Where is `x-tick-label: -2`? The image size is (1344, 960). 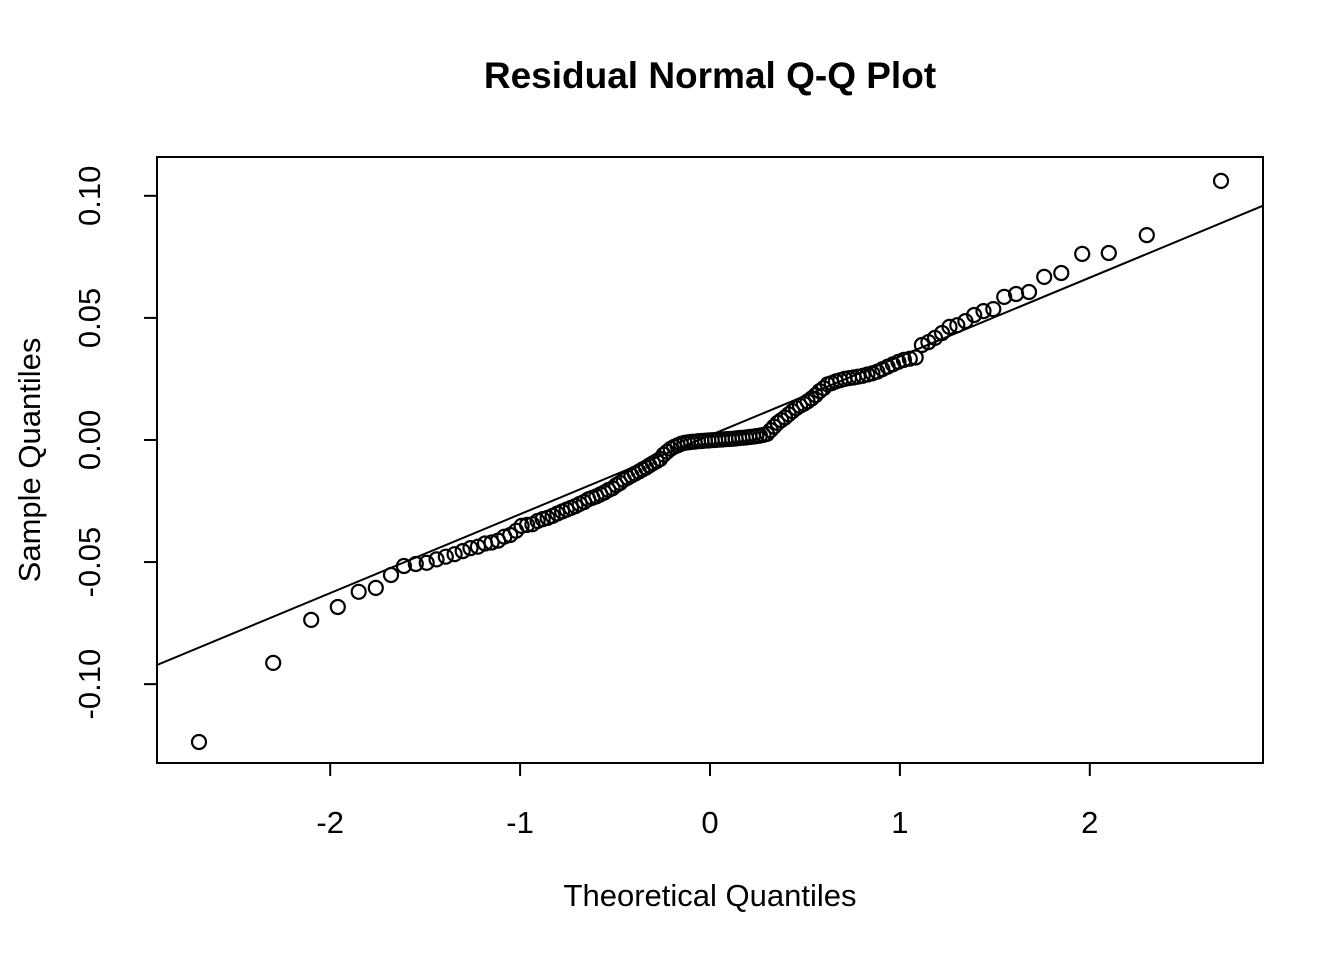
x-tick-label: -2 is located at coordinates (330, 822).